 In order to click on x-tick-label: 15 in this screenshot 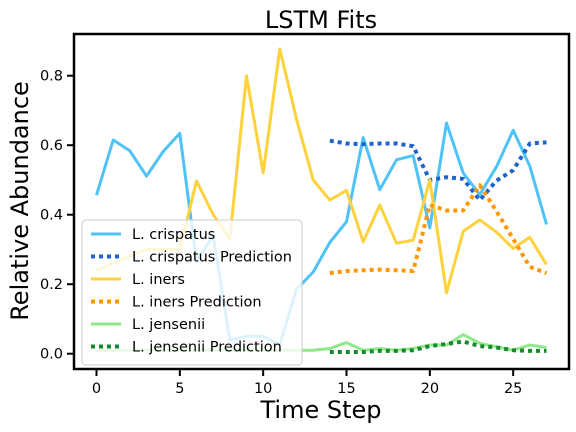, I will do `click(346, 389)`.